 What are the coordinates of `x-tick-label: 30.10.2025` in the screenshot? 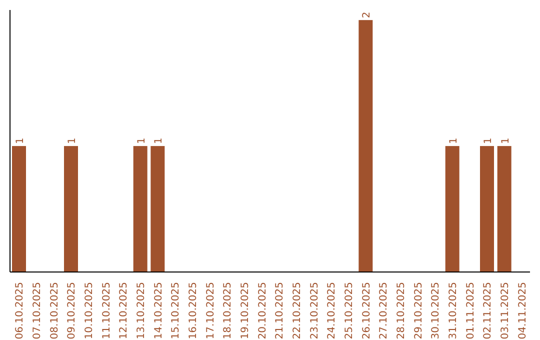 It's located at (436, 311).